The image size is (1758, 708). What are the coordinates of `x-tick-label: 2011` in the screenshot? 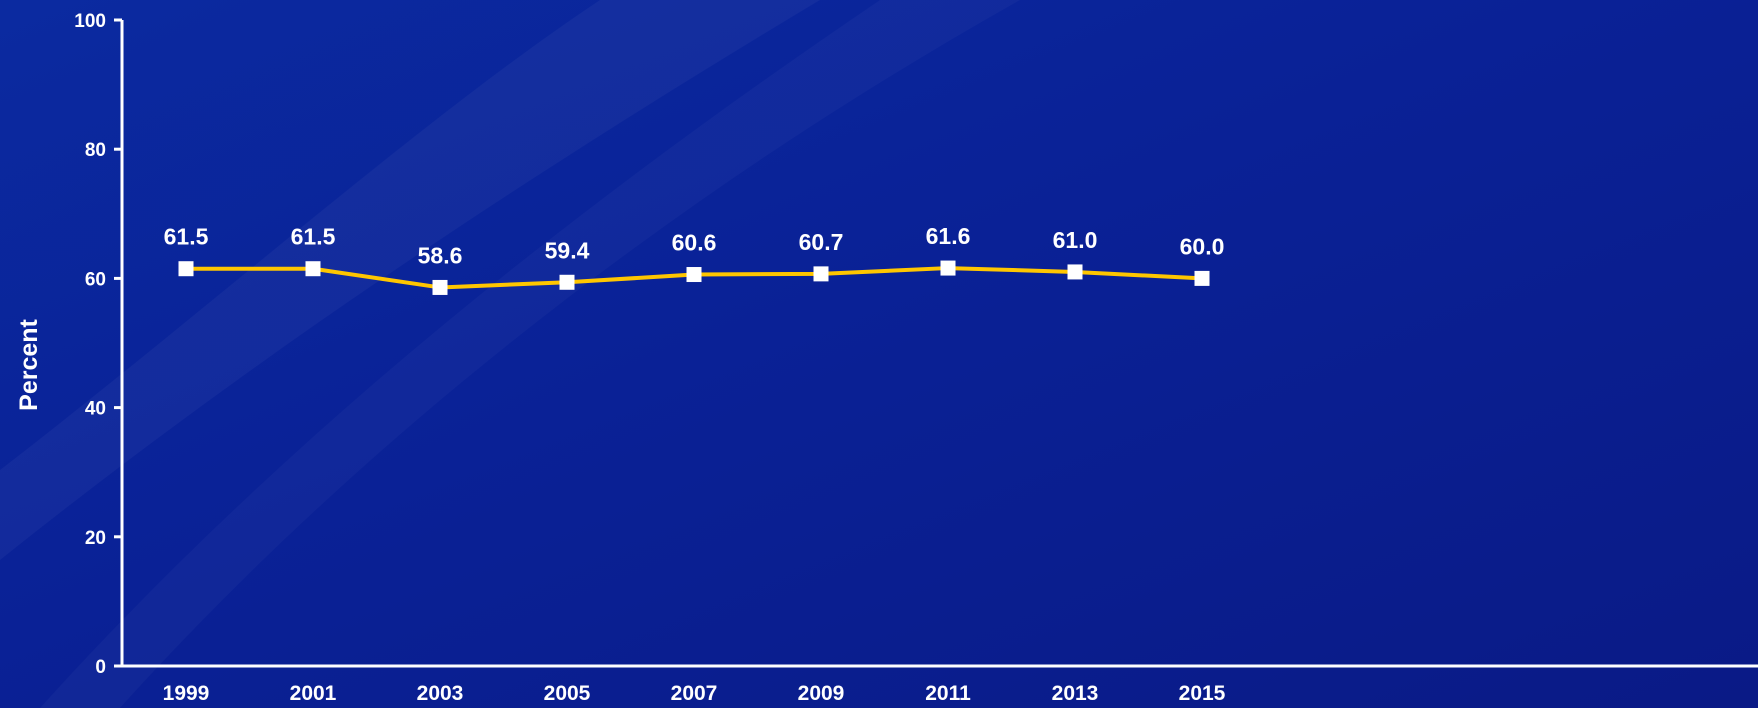 It's located at (948, 693).